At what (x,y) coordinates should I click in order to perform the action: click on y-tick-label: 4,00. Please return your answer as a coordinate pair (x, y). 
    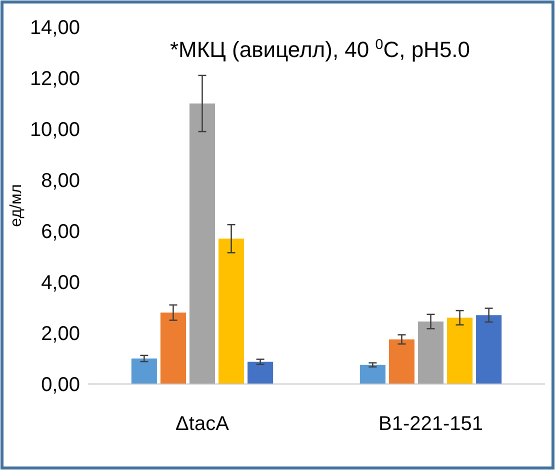
    Looking at the image, I should click on (60, 283).